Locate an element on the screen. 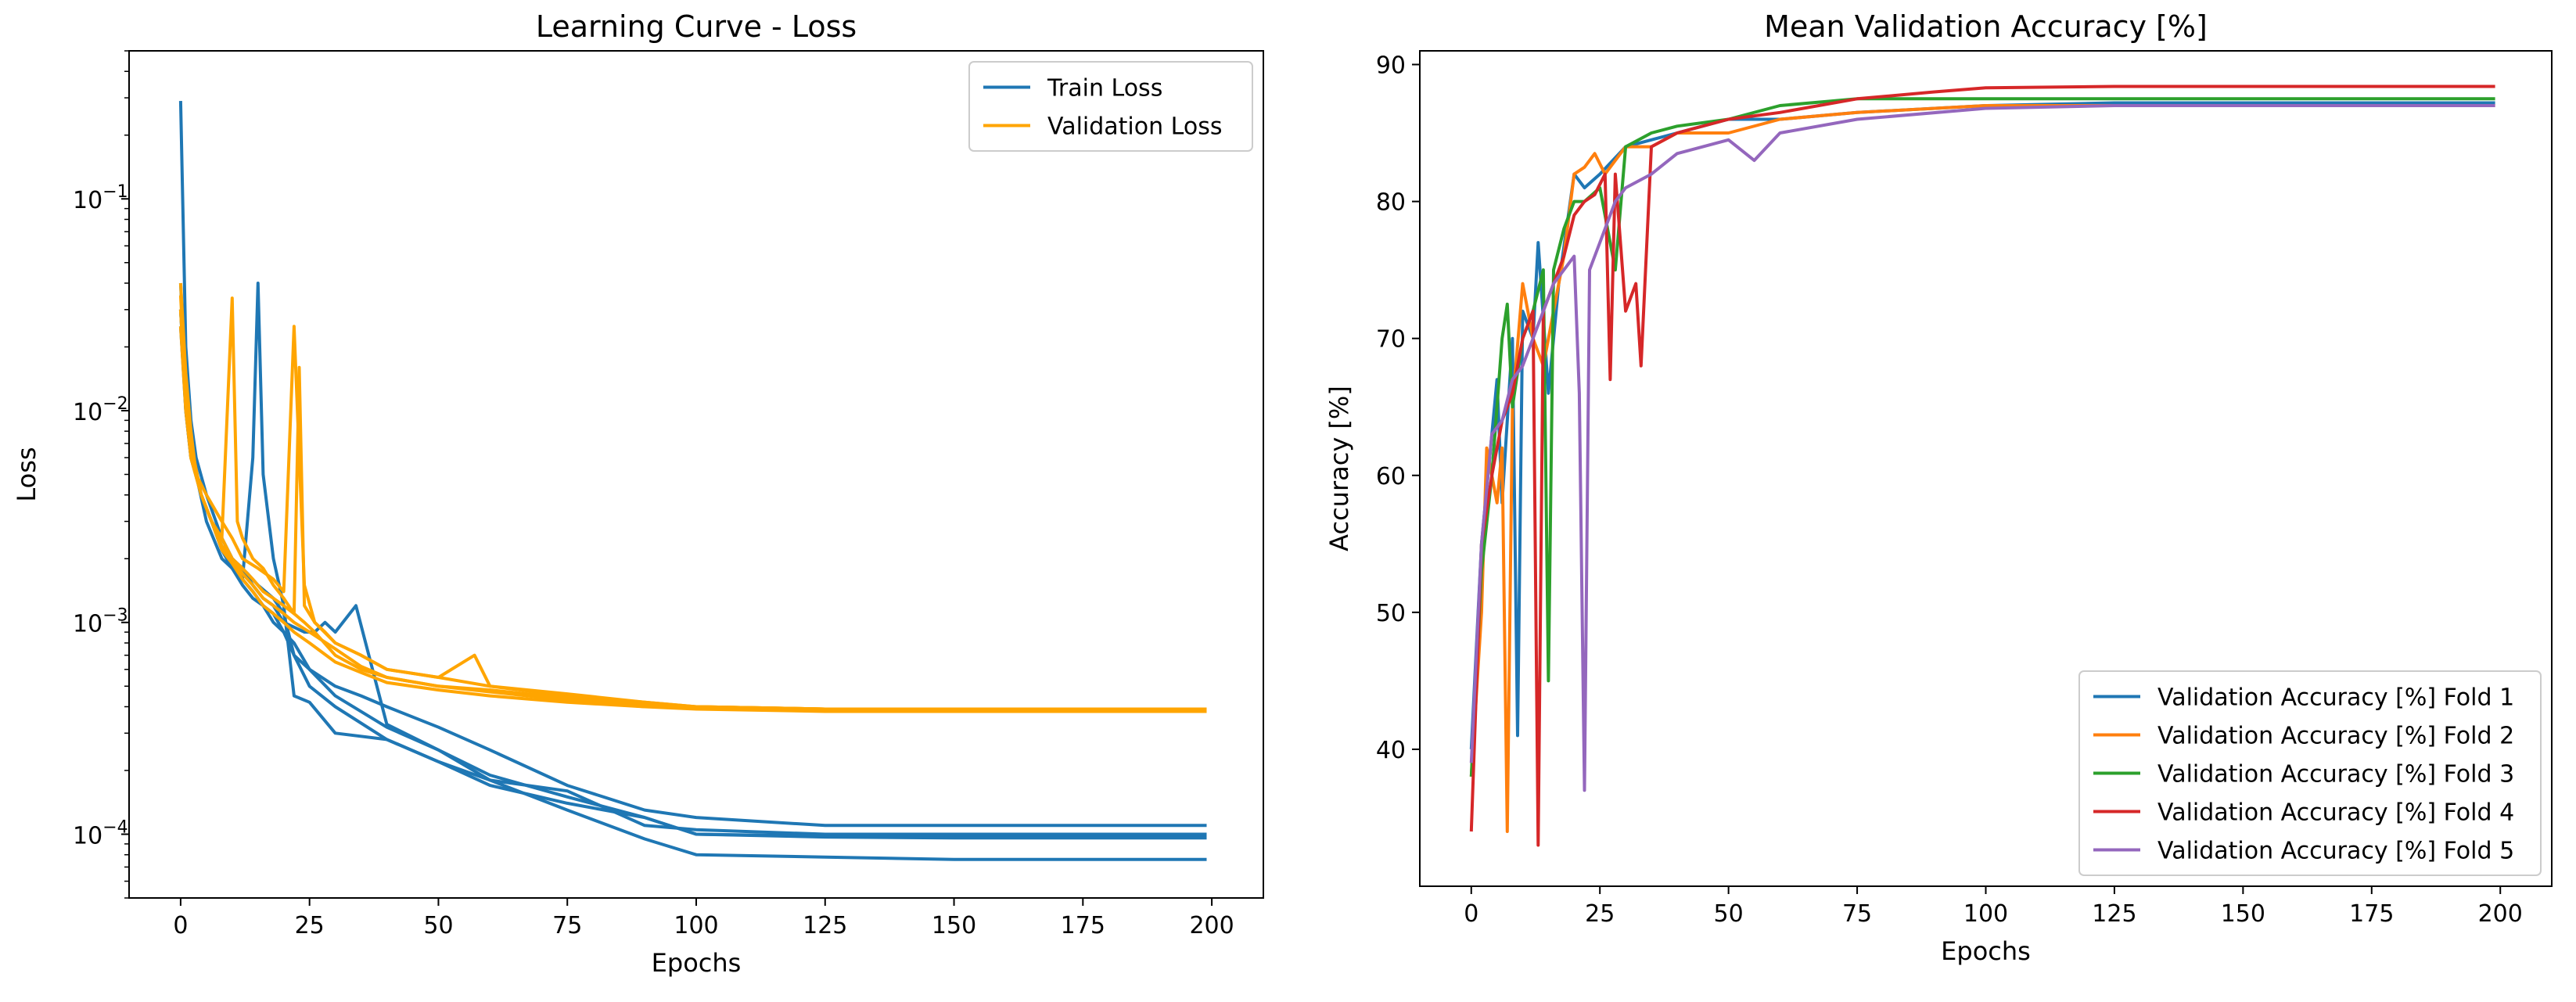  legend-label: Validation Accuracy [%] Fold 3 is located at coordinates (2335, 774).